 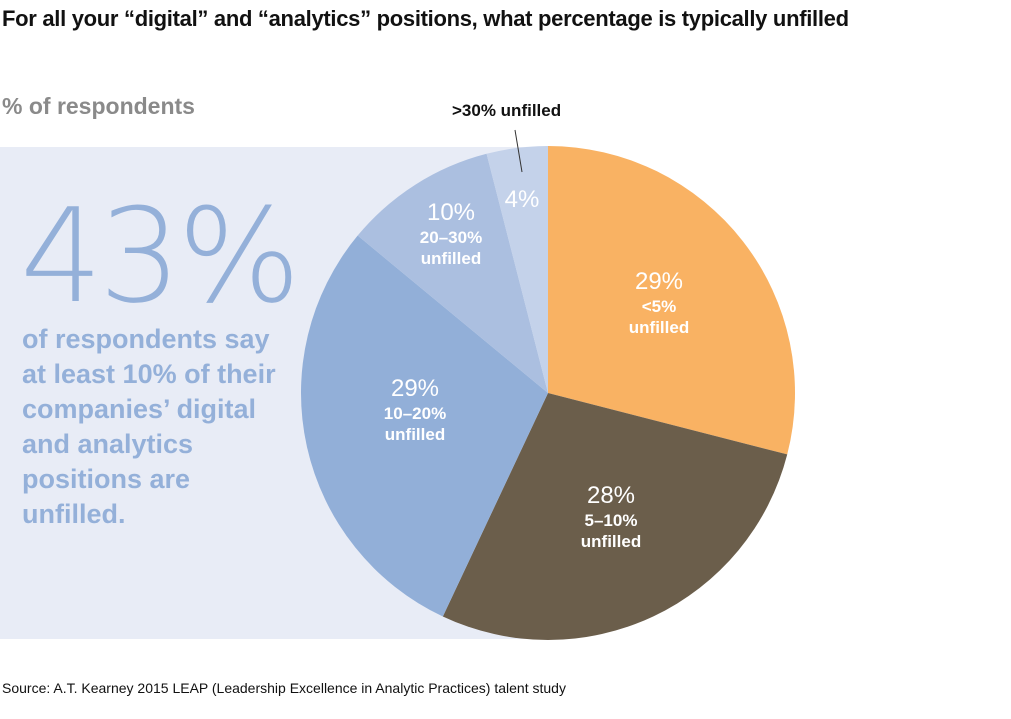 What do you see at coordinates (160, 256) in the screenshot?
I see `highlight-number: 43%` at bounding box center [160, 256].